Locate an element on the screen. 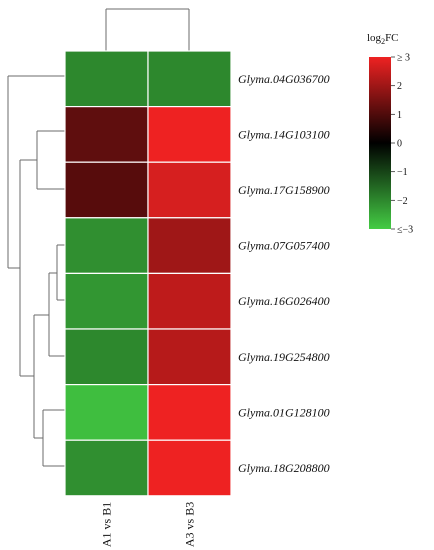 The height and width of the screenshot is (550, 434). legend-tick-label: −1 is located at coordinates (402, 172).